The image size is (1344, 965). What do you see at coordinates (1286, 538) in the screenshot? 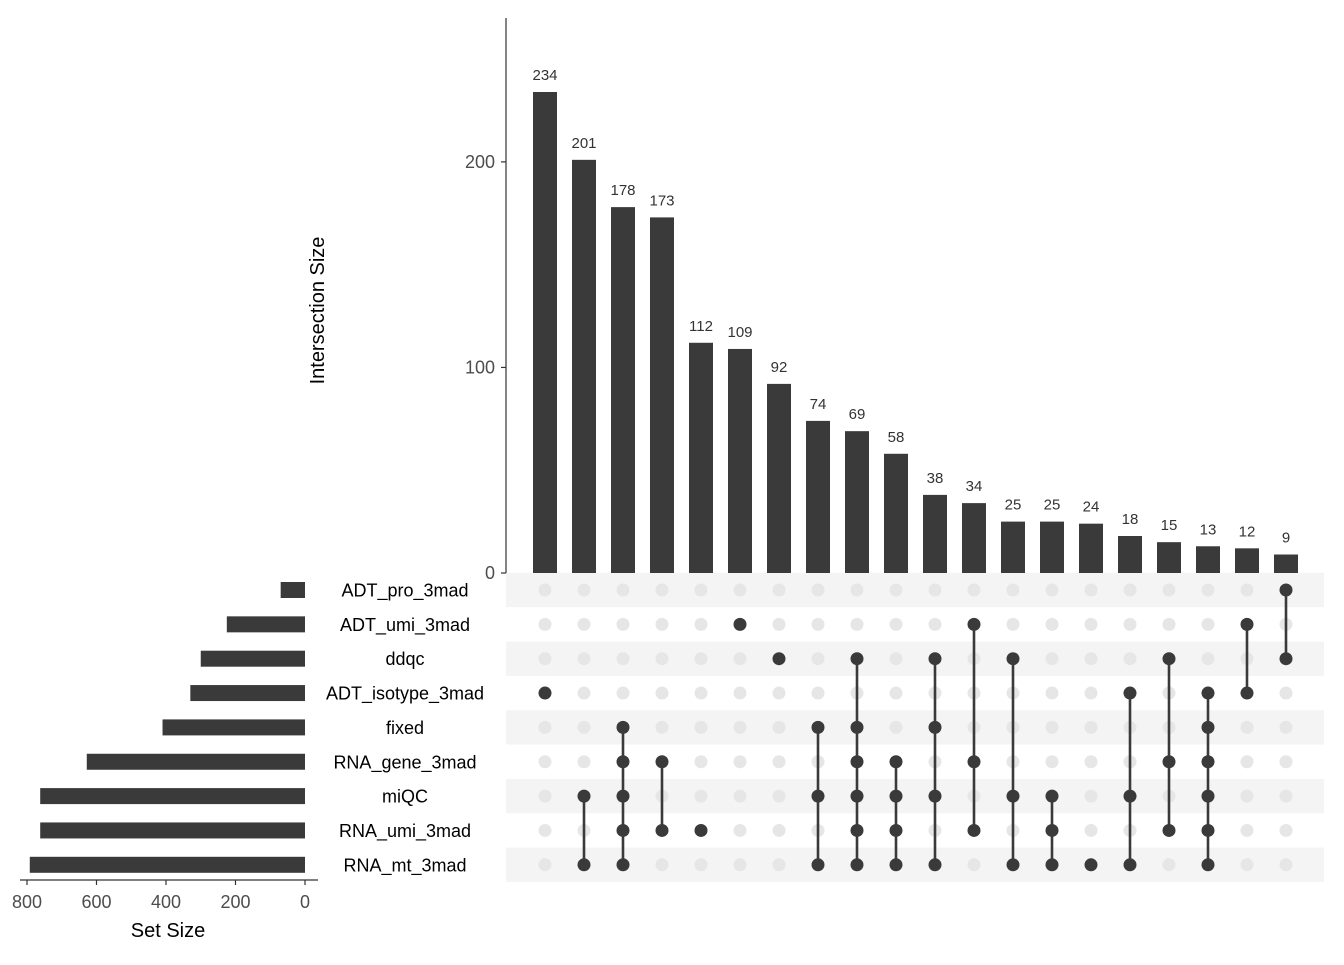
I see `intersection-bar-label: 9` at bounding box center [1286, 538].